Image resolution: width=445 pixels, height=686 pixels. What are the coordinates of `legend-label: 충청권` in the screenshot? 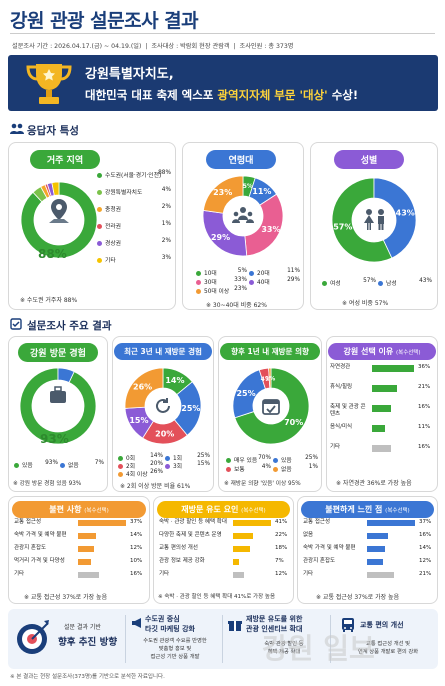 It's located at (113, 210).